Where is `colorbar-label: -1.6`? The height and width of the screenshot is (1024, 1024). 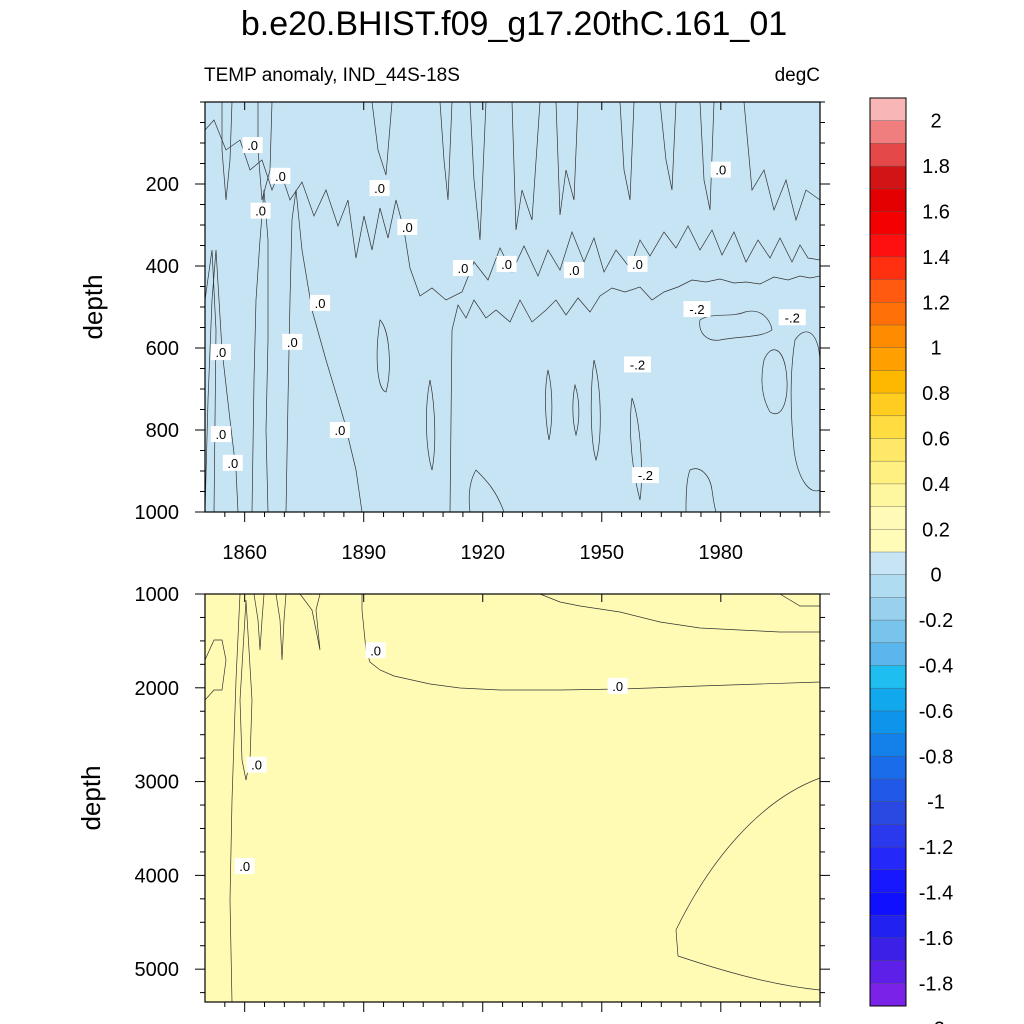 colorbar-label: -1.6 is located at coordinates (936, 939).